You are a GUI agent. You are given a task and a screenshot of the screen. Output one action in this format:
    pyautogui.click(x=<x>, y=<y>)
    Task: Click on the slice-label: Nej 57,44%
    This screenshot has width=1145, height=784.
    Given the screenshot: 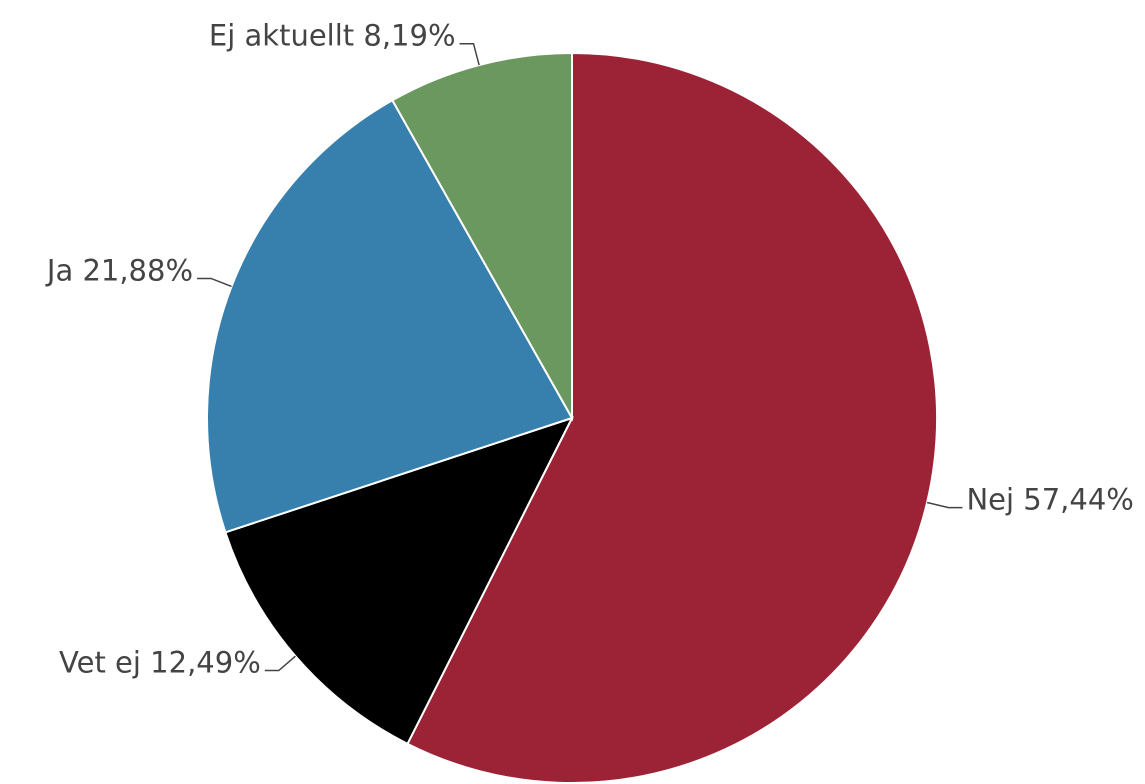 What is the action you would take?
    pyautogui.click(x=1049, y=500)
    